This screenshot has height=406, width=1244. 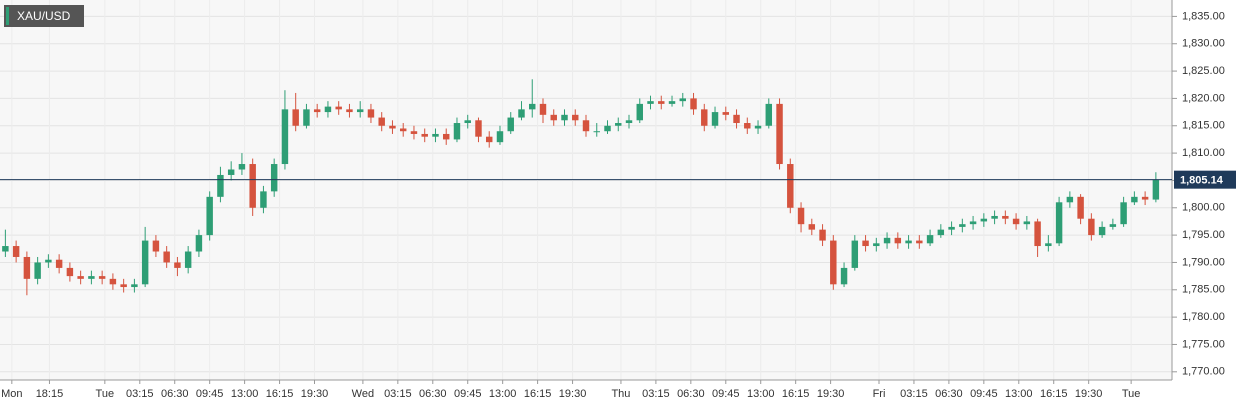 I want to click on last-price-label: 1,805.14, so click(x=1202, y=181).